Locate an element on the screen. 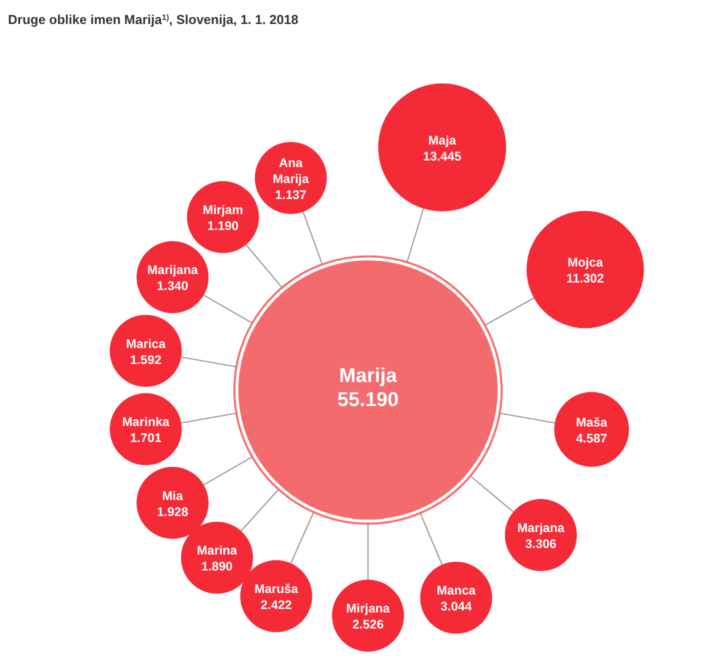 This screenshot has width=718, height=667. category-label: Marjana is located at coordinates (541, 528).